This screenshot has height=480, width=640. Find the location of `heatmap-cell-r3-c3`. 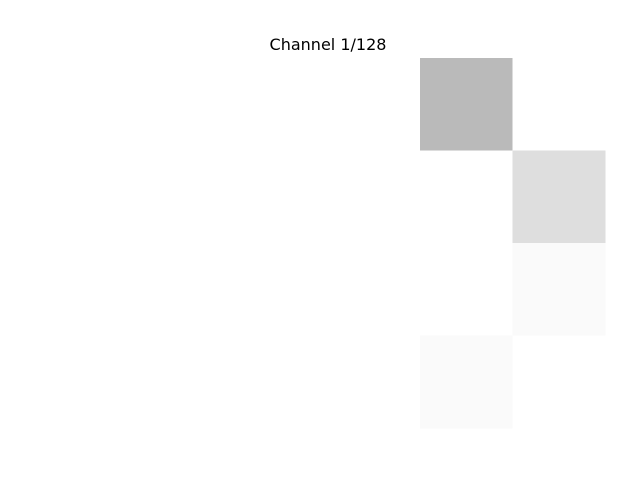

heatmap-cell-r3-c3 is located at coordinates (559, 382).